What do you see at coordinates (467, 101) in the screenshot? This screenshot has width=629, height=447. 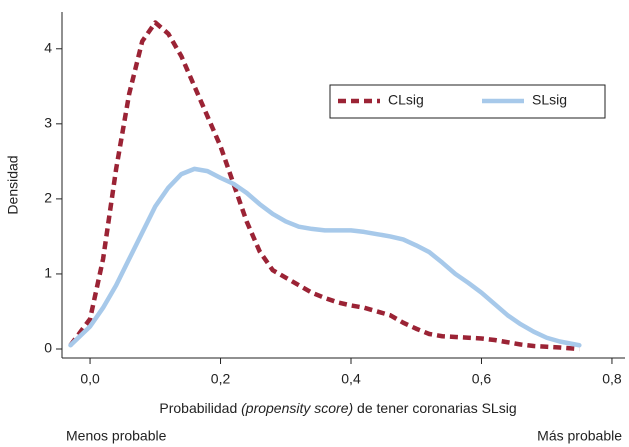 I see `legend-box` at bounding box center [467, 101].